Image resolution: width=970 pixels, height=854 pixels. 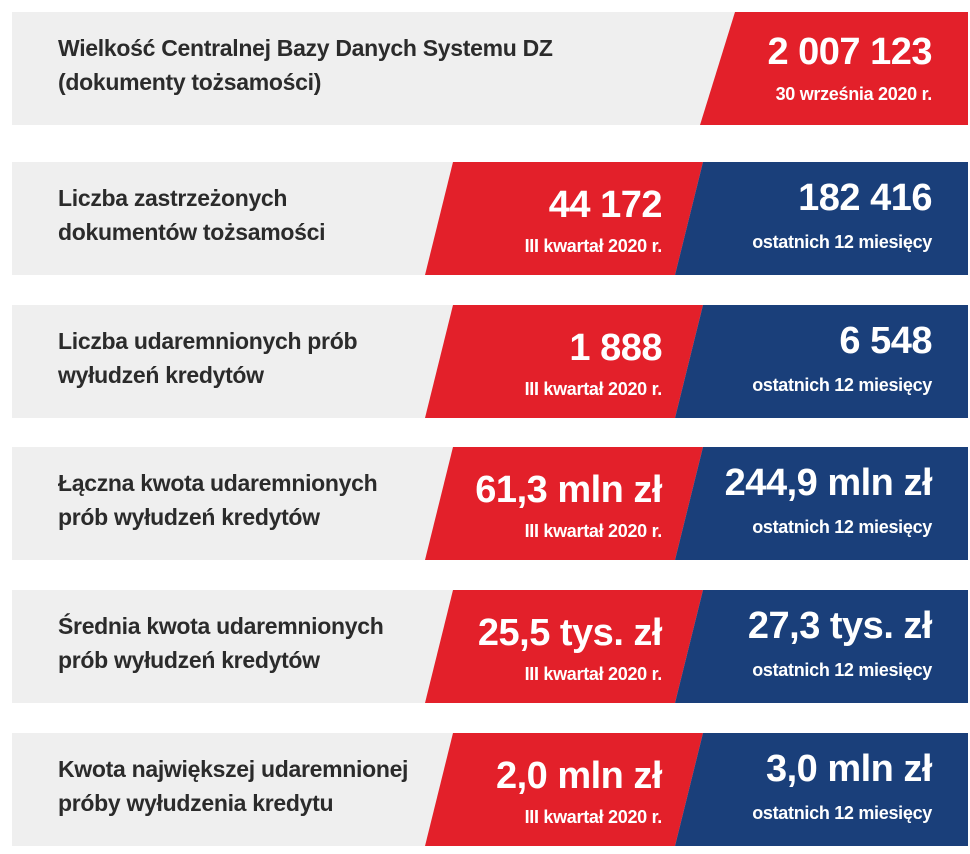 What do you see at coordinates (191, 232) in the screenshot?
I see `row-label: dokumentów tożsamości` at bounding box center [191, 232].